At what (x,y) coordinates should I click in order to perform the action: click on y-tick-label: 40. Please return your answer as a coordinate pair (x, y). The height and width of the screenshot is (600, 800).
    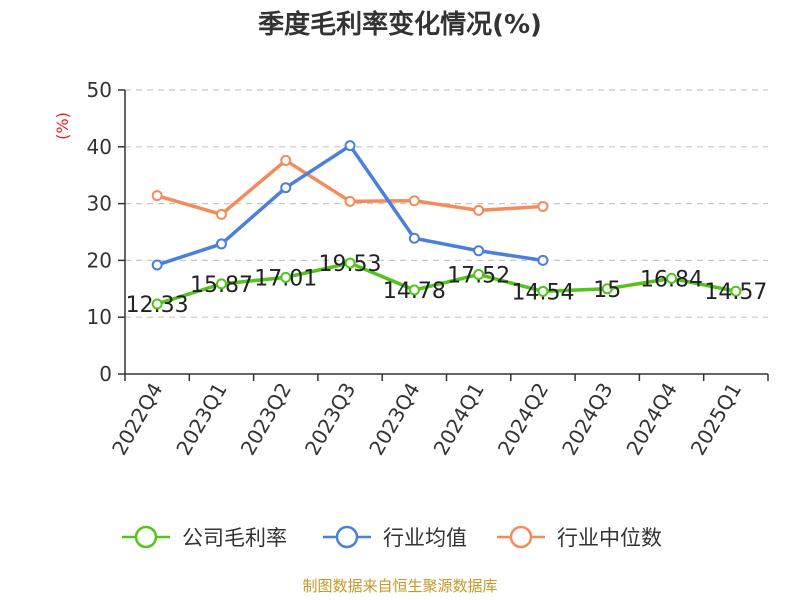
    Looking at the image, I should click on (99, 147).